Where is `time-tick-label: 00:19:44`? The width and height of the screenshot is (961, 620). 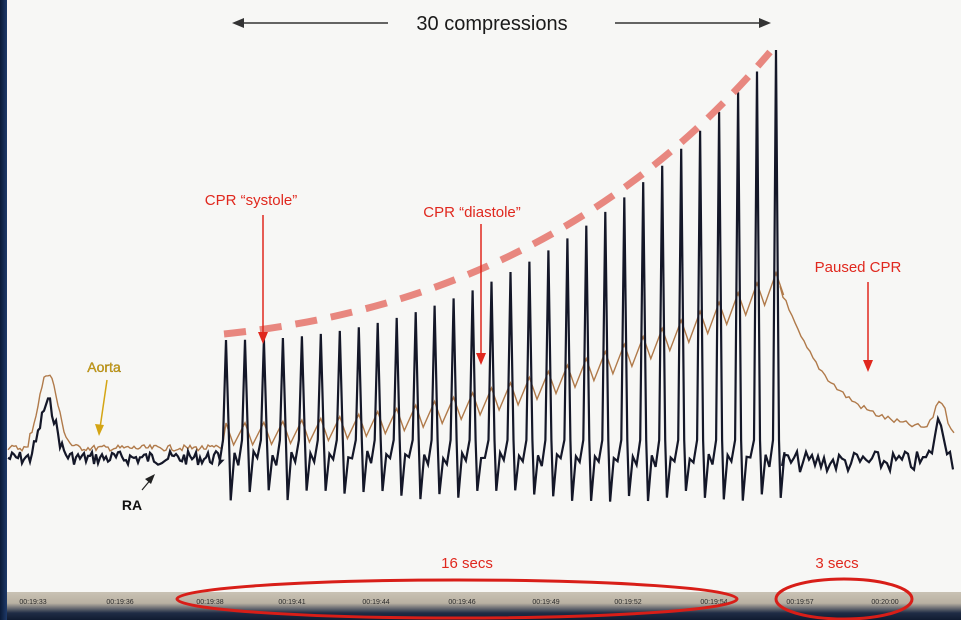
time-tick-label: 00:19:44 is located at coordinates (375, 602).